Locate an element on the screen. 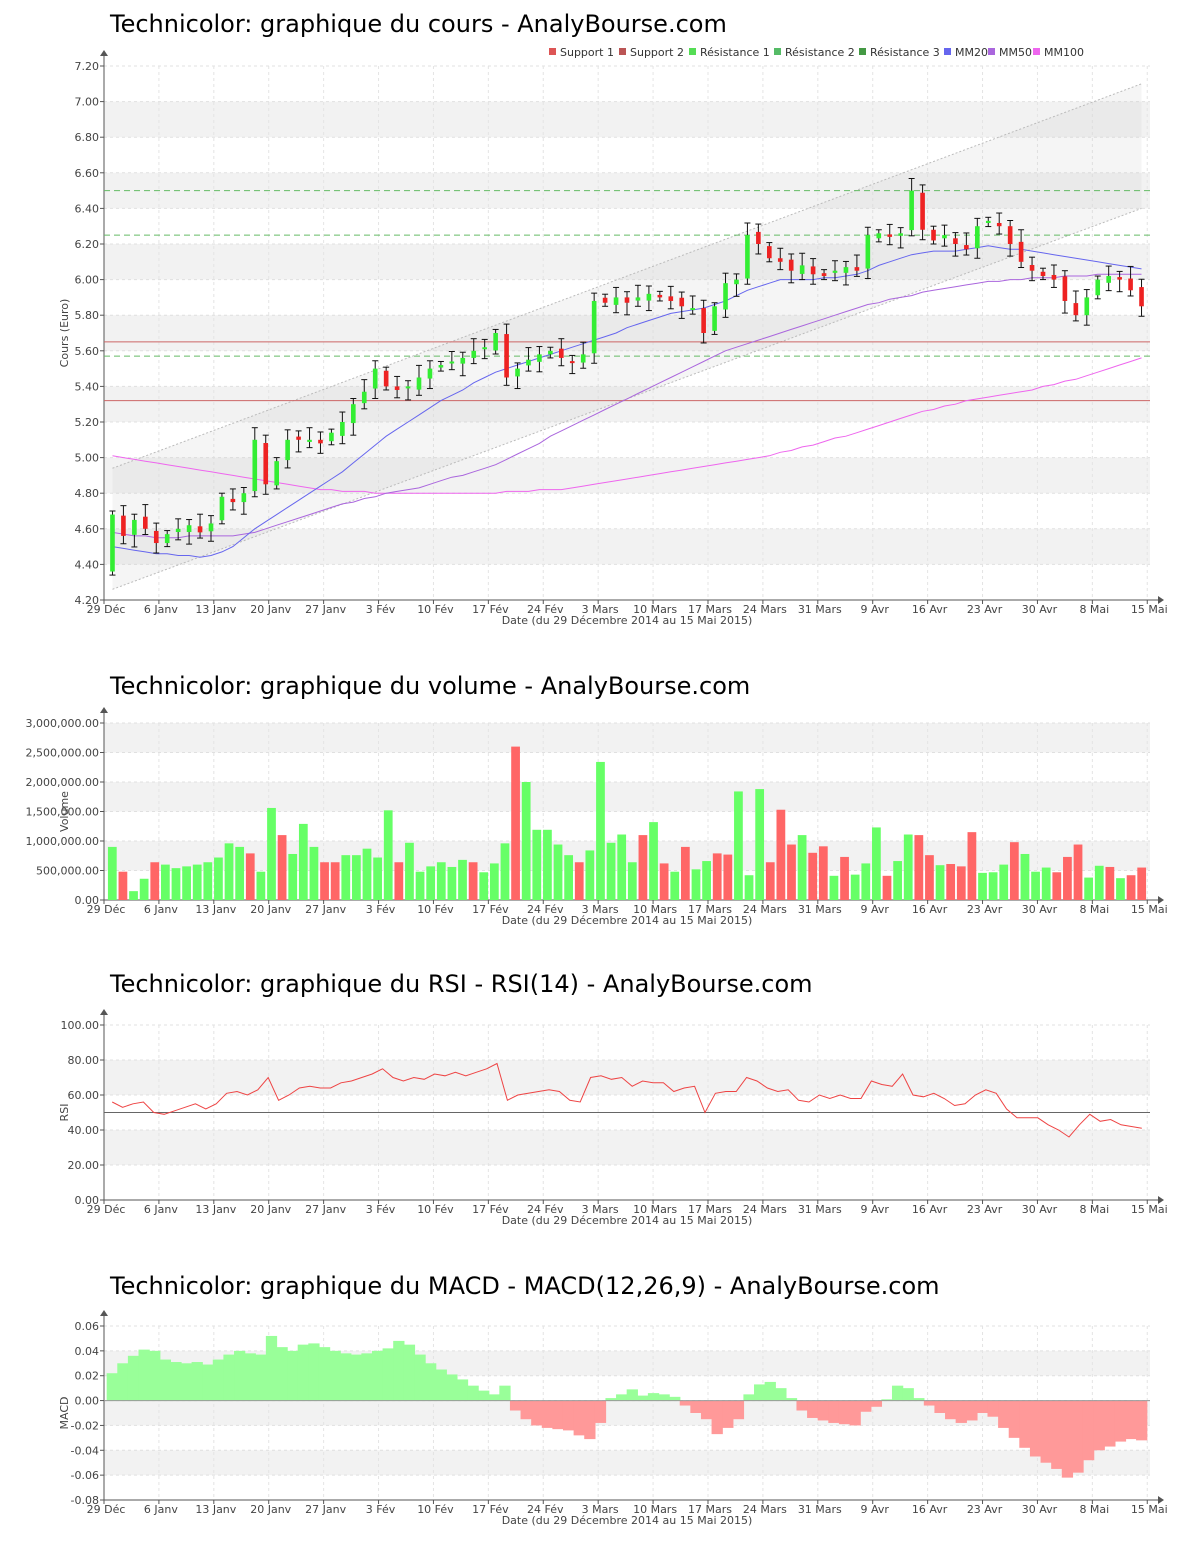  x-tick-label: 24 Mars is located at coordinates (765, 609).